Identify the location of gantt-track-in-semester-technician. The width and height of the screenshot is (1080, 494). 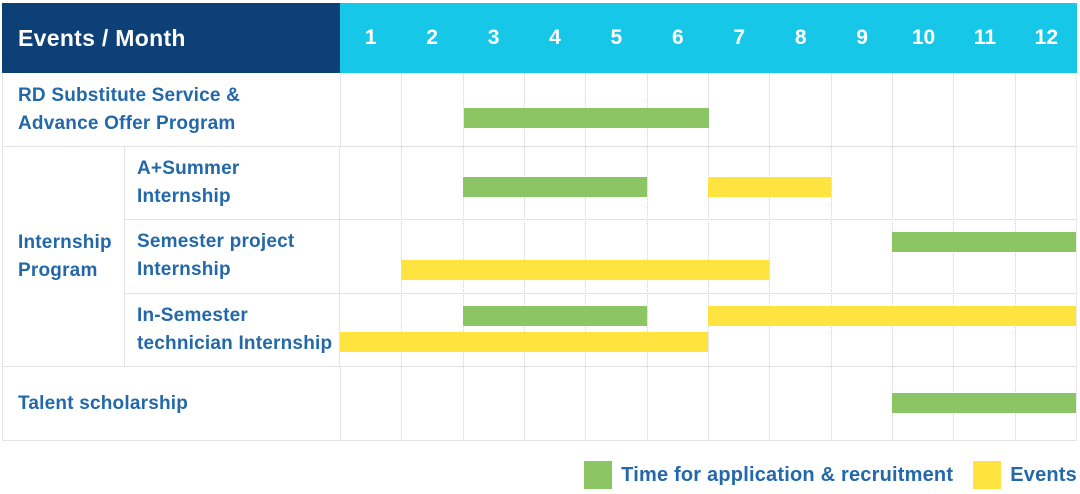
(708, 330).